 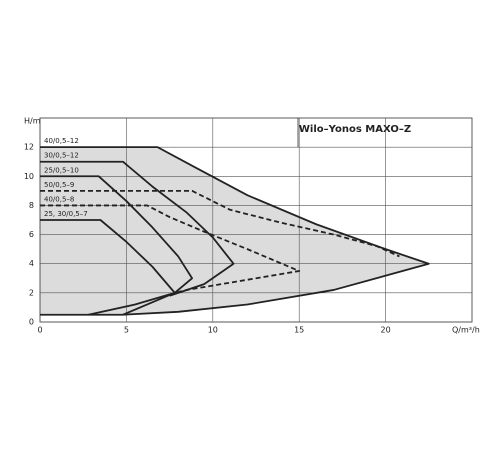 I want to click on y-axis-label: H/m, so click(x=32, y=121).